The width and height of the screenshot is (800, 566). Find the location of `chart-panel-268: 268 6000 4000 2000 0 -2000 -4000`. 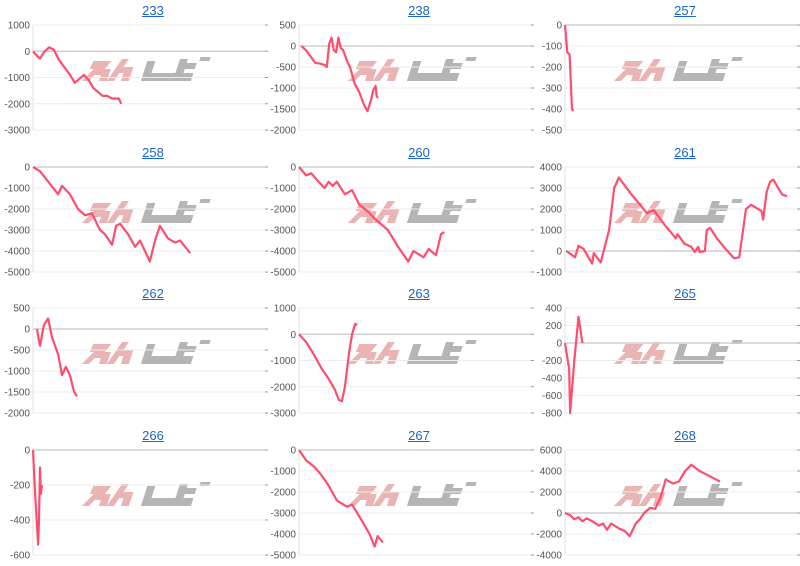

chart-panel-268: 268 6000 4000 2000 0 -2000 -4000 is located at coordinates (666, 495).